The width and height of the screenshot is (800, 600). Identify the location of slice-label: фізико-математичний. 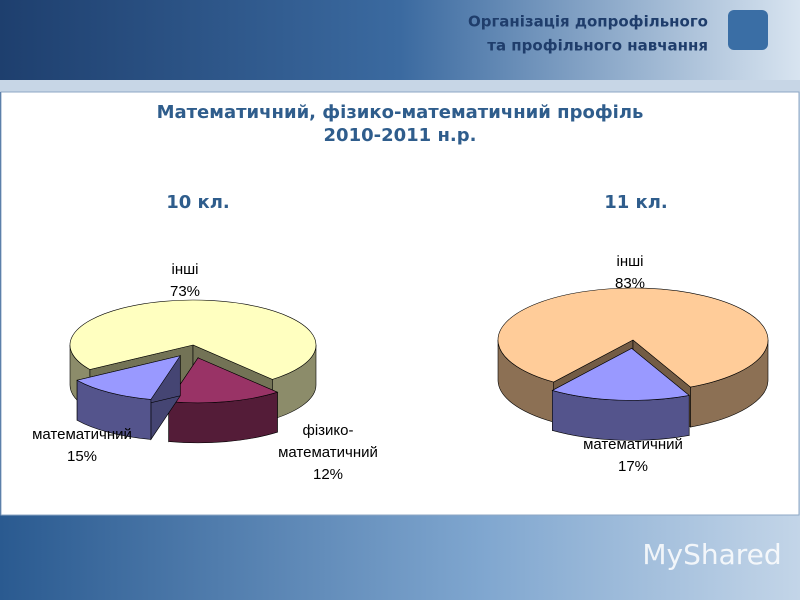
(328, 441).